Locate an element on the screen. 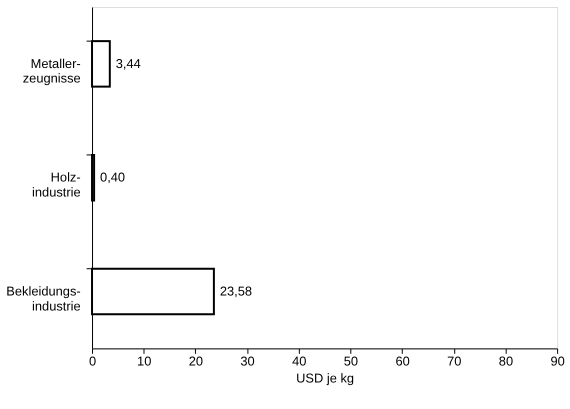 This screenshot has width=570, height=409. x-tick-label: 70 is located at coordinates (454, 361).